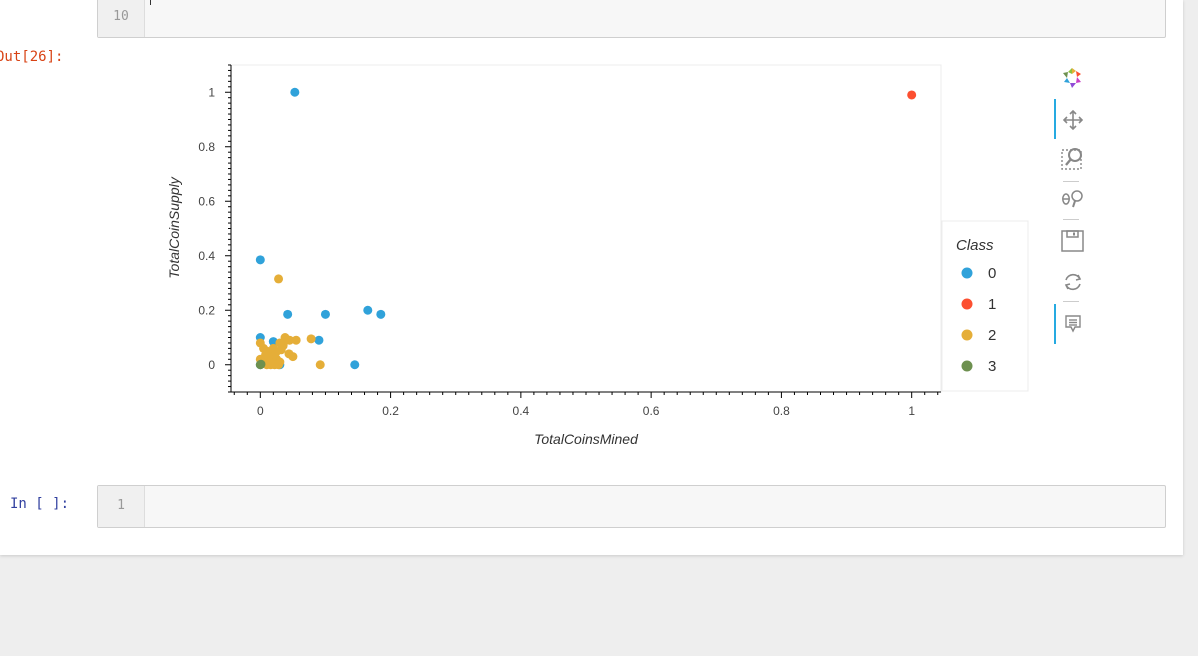 The height and width of the screenshot is (656, 1198). What do you see at coordinates (206, 310) in the screenshot?
I see `y-tick-label: 0.2` at bounding box center [206, 310].